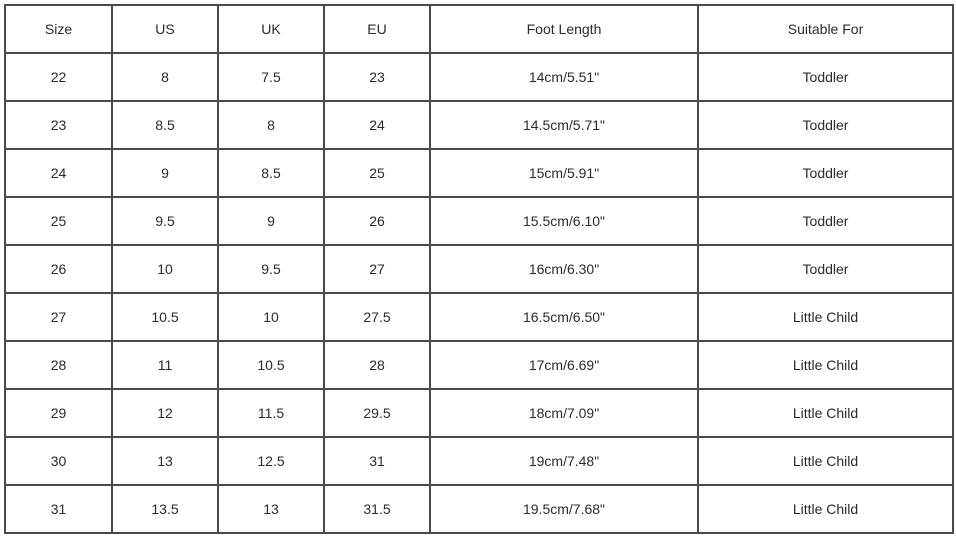 The height and width of the screenshot is (557, 956). What do you see at coordinates (58, 125) in the screenshot?
I see `cell-size: 23` at bounding box center [58, 125].